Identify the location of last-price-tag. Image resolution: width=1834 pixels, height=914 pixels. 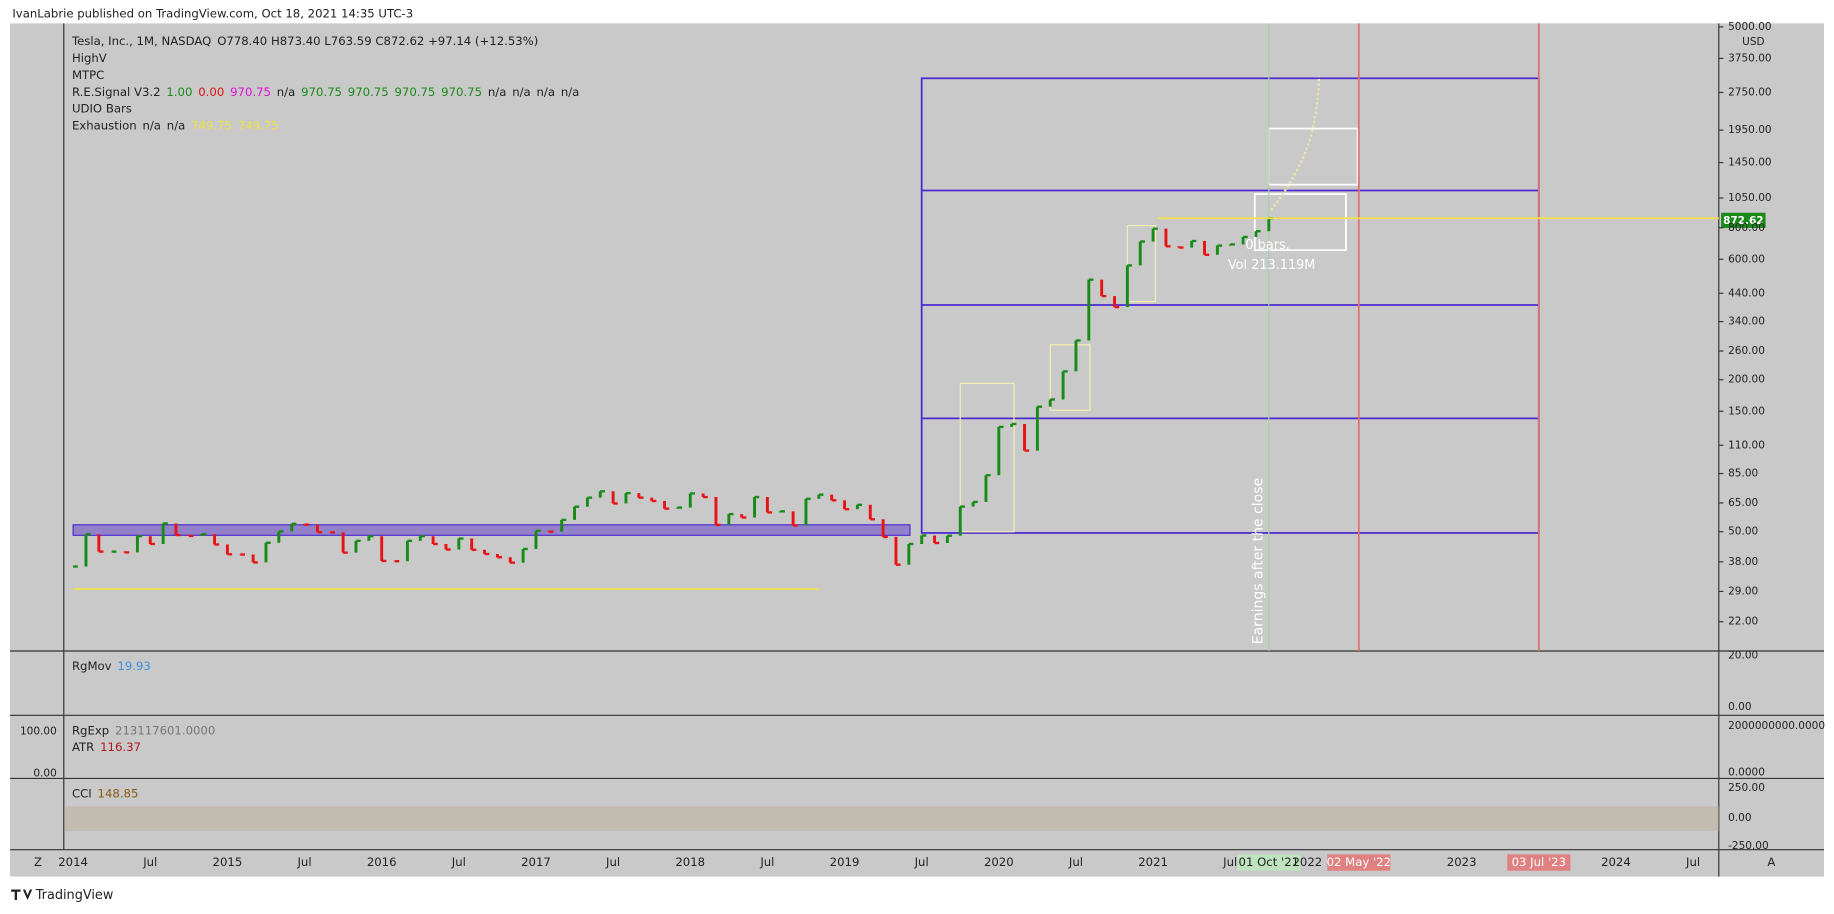
(1743, 220).